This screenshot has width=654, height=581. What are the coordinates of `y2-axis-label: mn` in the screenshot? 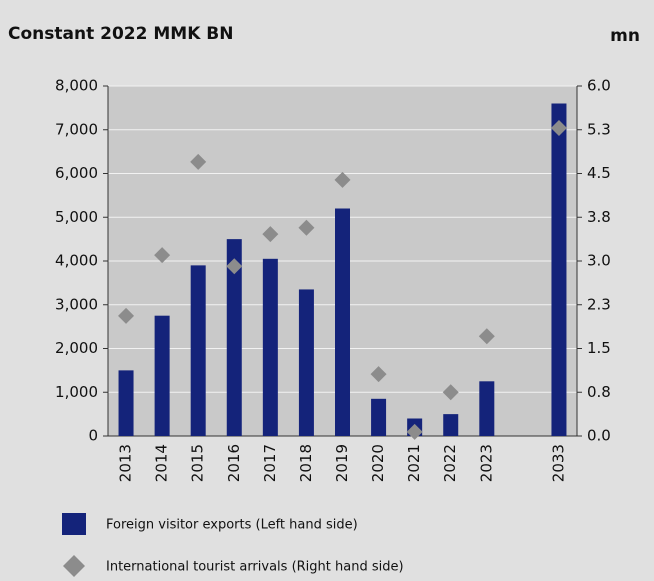 It's located at (625, 36).